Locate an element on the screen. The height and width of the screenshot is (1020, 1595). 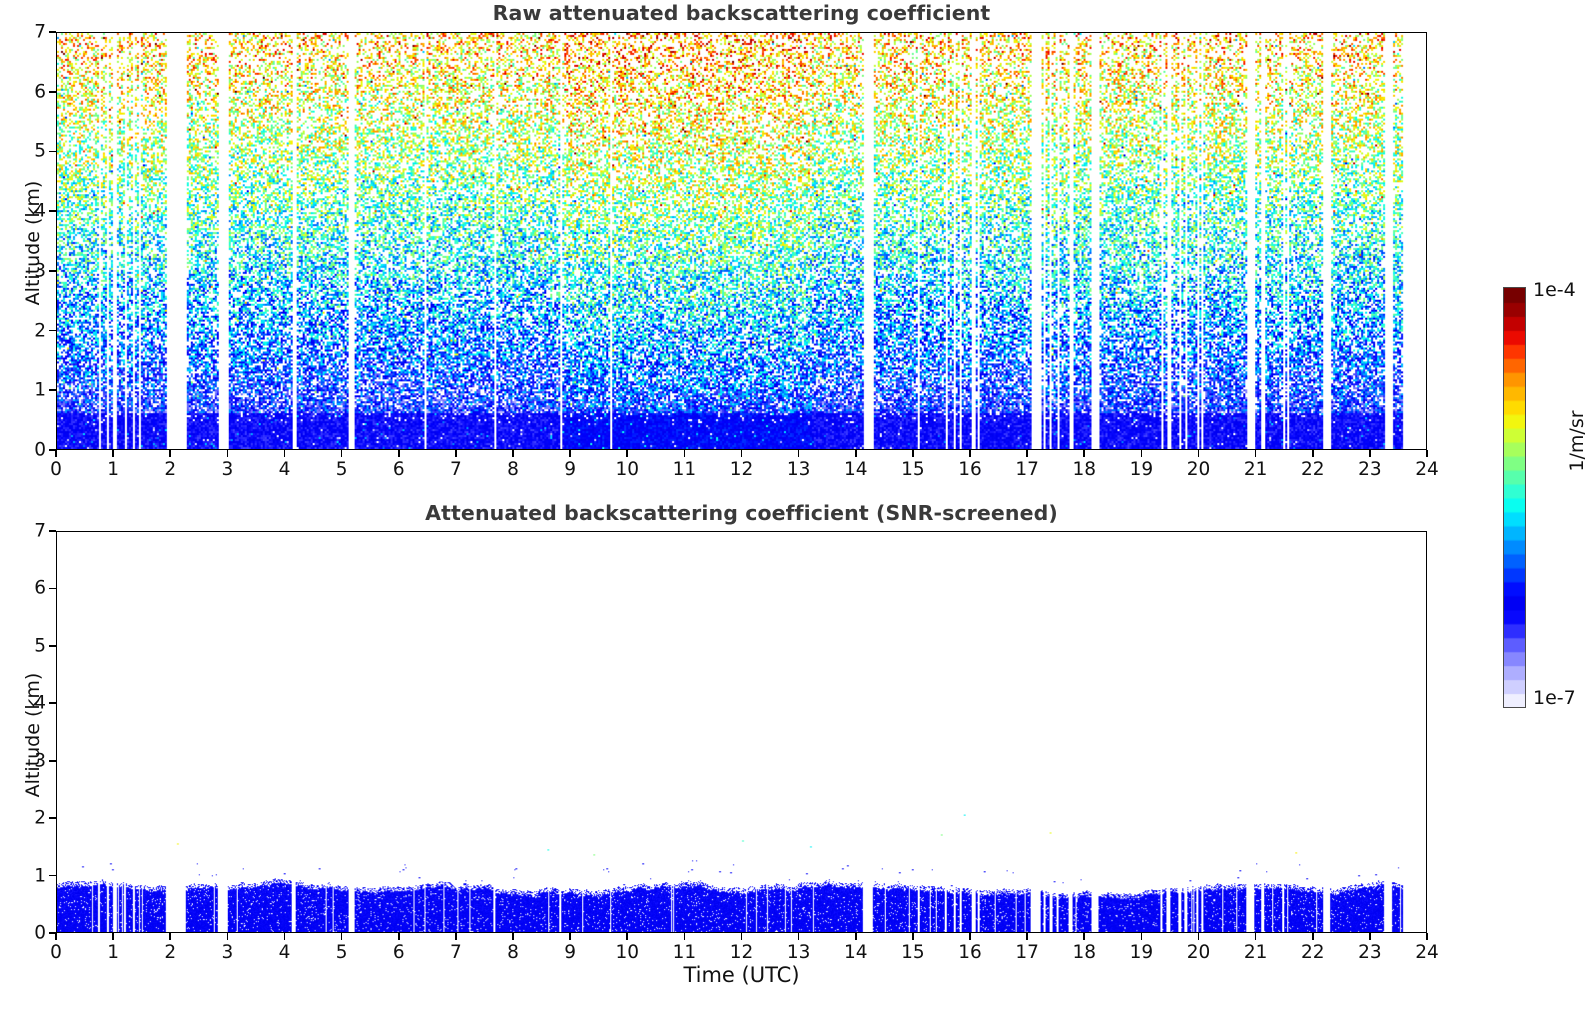
colorbar is located at coordinates (1514, 497).